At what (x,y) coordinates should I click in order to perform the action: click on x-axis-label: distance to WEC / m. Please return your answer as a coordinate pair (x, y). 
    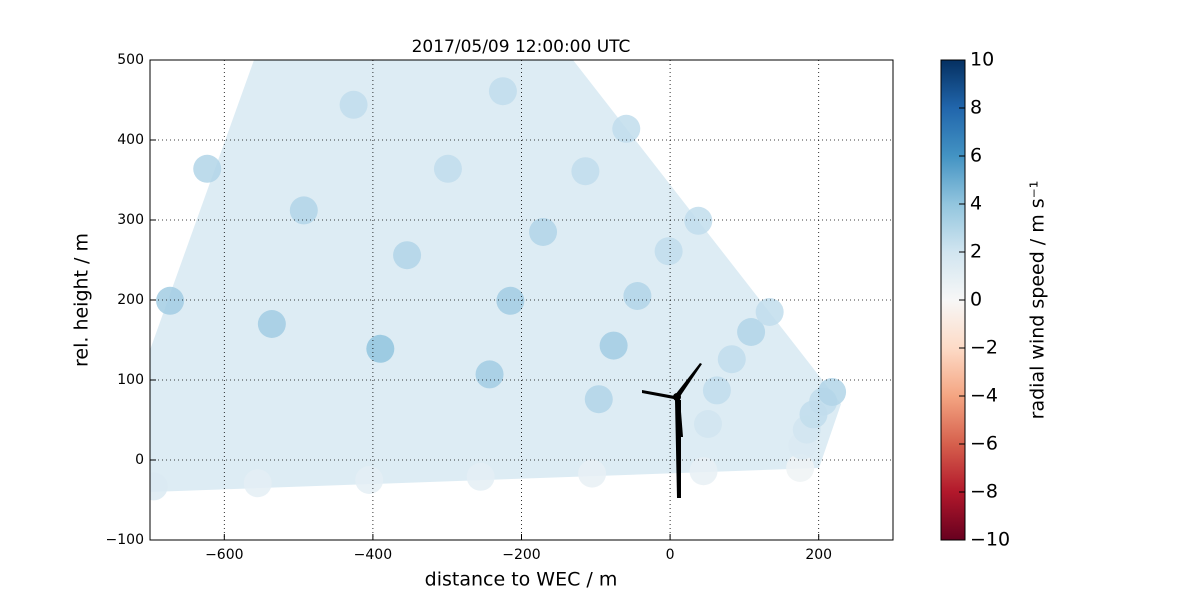
    Looking at the image, I should click on (521, 580).